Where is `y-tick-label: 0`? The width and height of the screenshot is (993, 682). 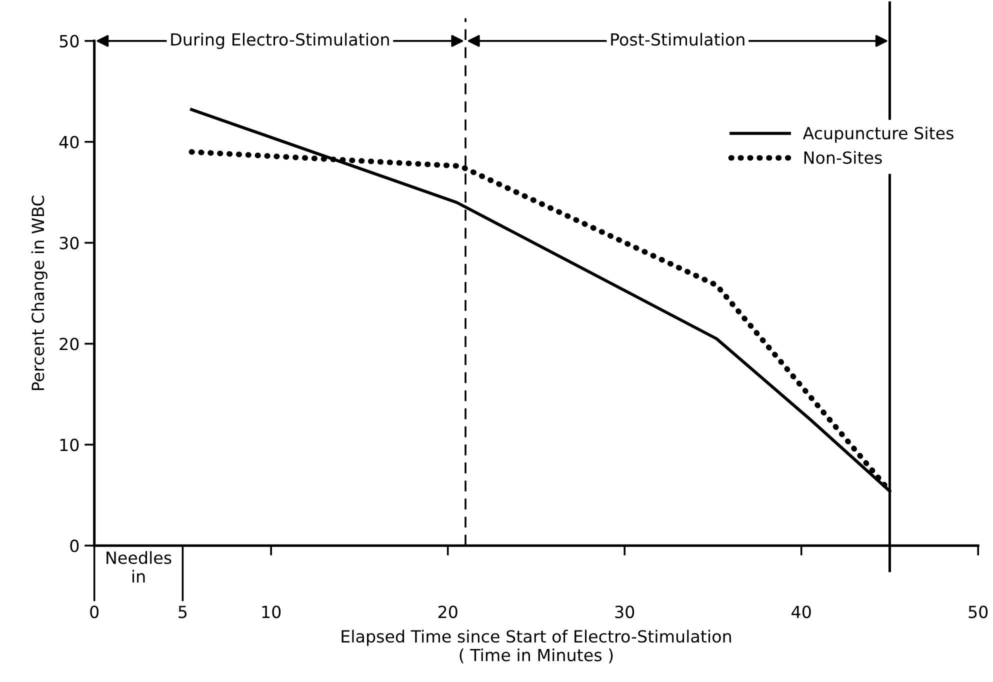
y-tick-label: 0 is located at coordinates (74, 546).